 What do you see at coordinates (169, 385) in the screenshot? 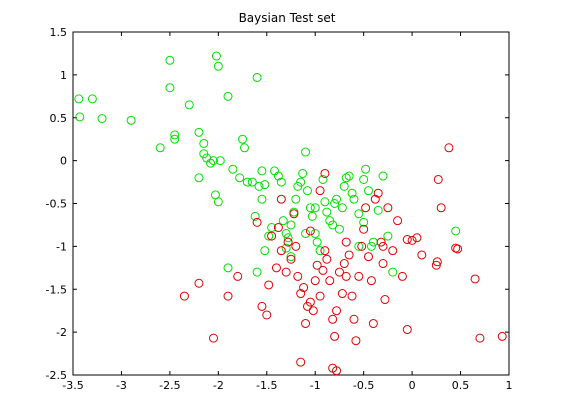
I see `x-tick-label: -2.5` at bounding box center [169, 385].